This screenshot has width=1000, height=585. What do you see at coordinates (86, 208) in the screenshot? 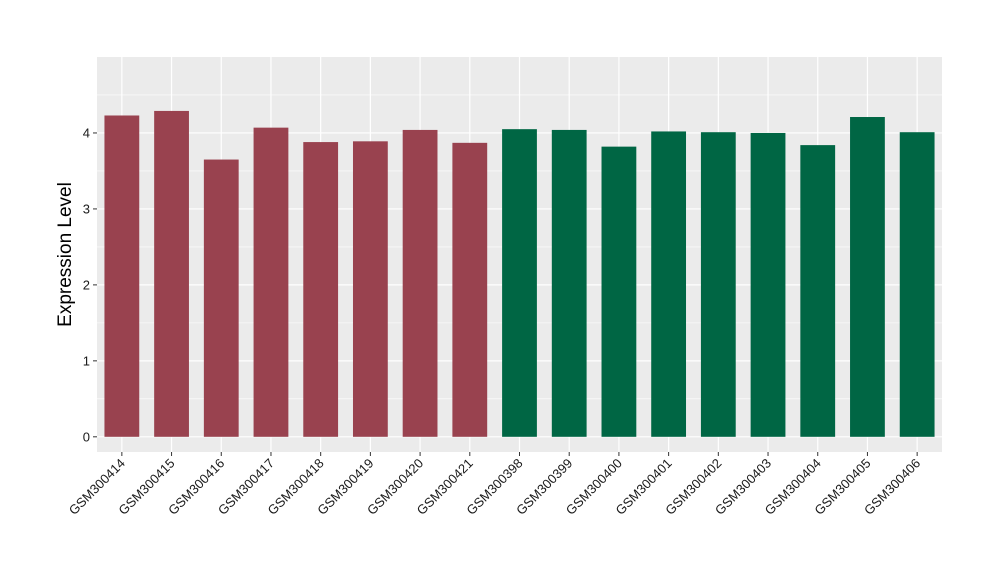
I see `y-tick-label: 3` at bounding box center [86, 208].